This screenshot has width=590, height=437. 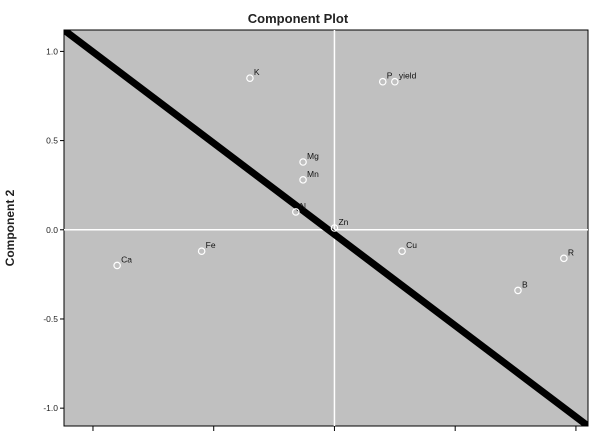 I want to click on data-point-label-zn: Zn, so click(x=343, y=222).